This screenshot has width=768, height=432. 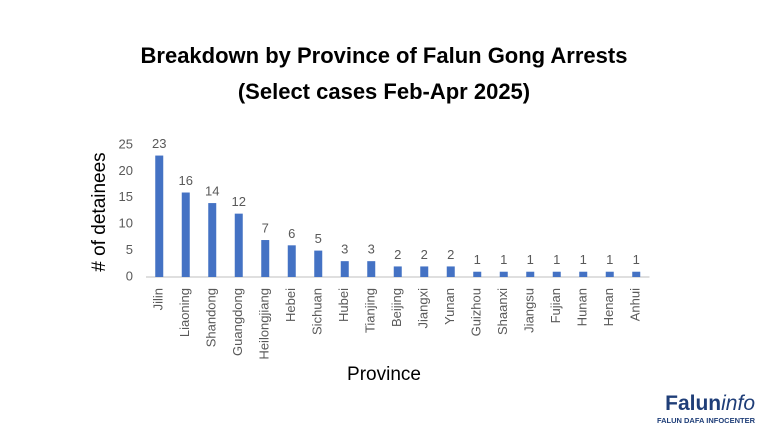 I want to click on x-tick-label: Heilongjiang, so click(x=264, y=324).